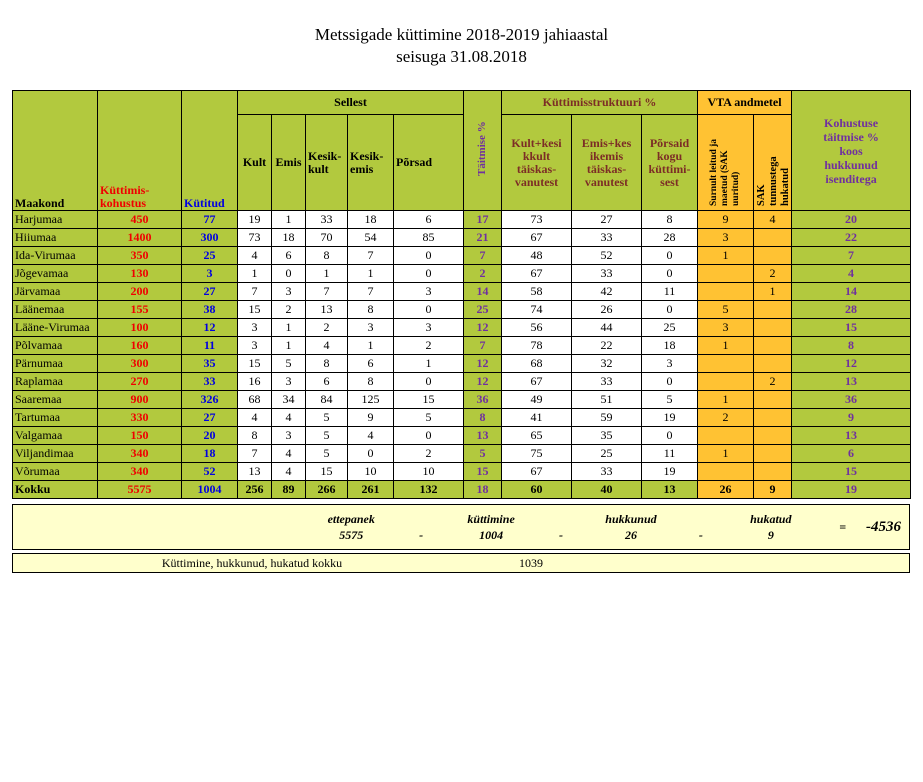  Describe the element at coordinates (607, 219) in the screenshot. I see `cell-emis-struktuur: 27` at that location.